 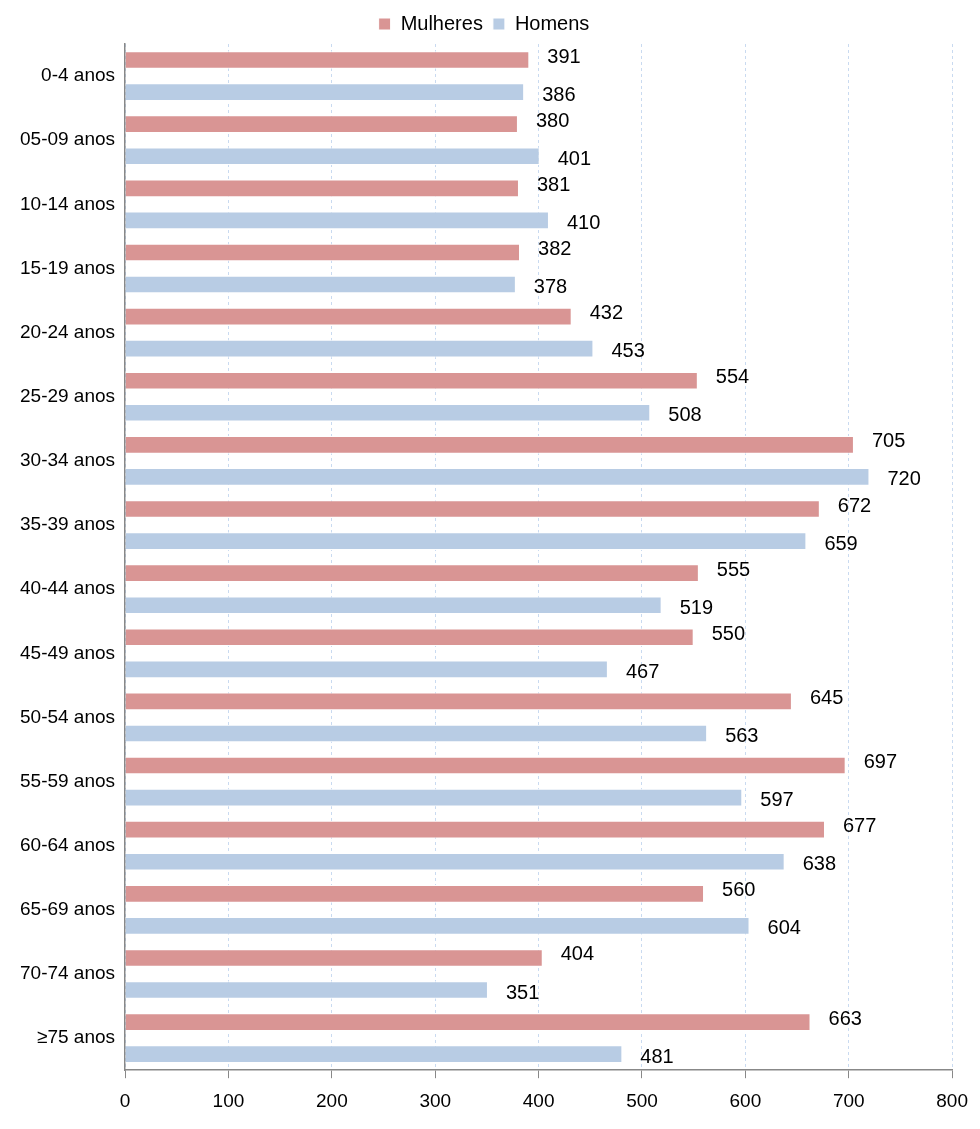 I want to click on x-tick-label: 500, so click(x=642, y=1100).